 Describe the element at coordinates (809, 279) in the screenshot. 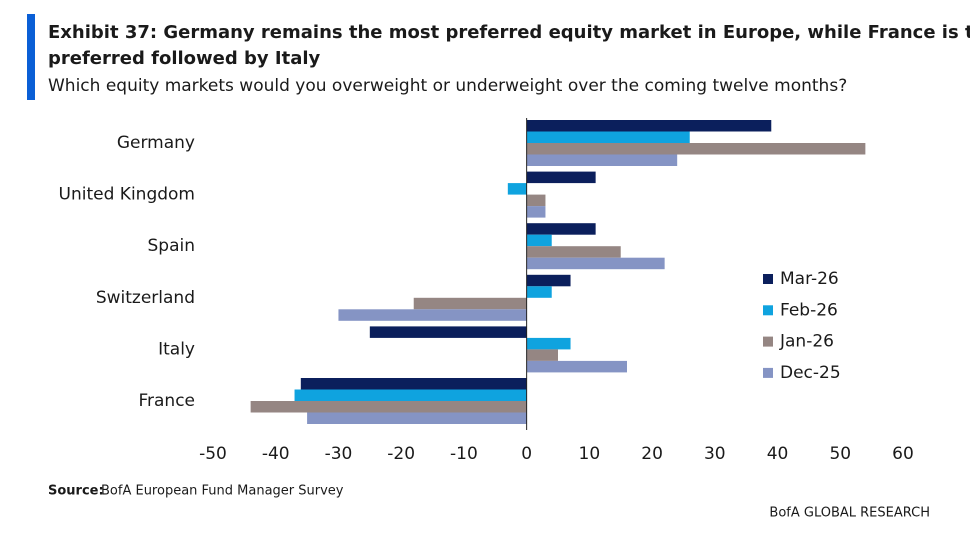

I see `legend-label: Mar-26` at that location.